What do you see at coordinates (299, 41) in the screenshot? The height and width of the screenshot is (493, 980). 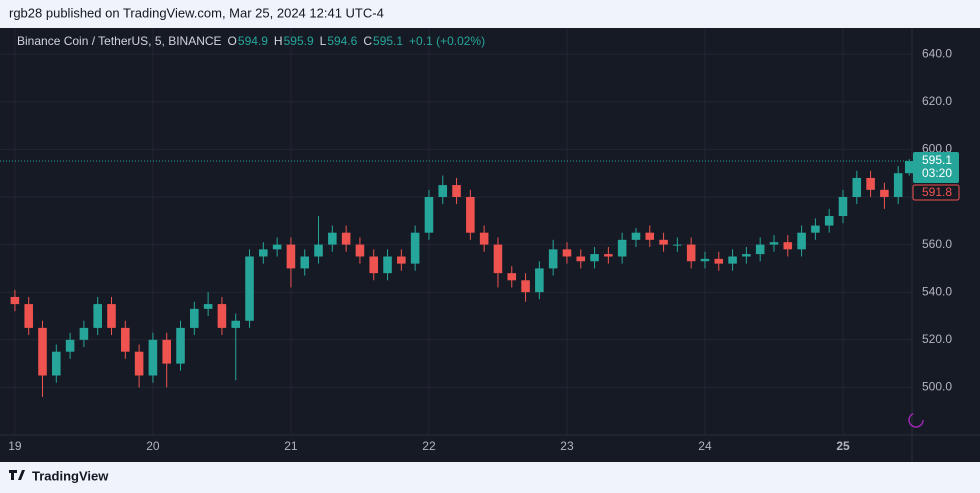 I see `legend-value: 595.9` at bounding box center [299, 41].